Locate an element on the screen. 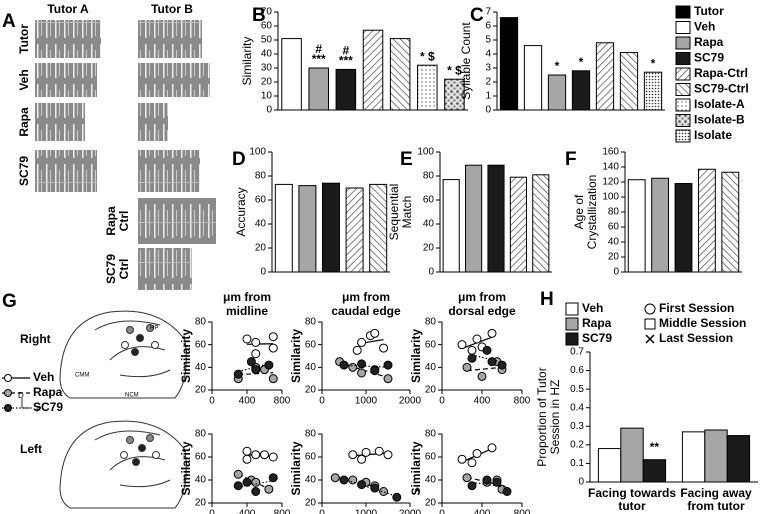  y-tick-label: 3 is located at coordinates (488, 68).